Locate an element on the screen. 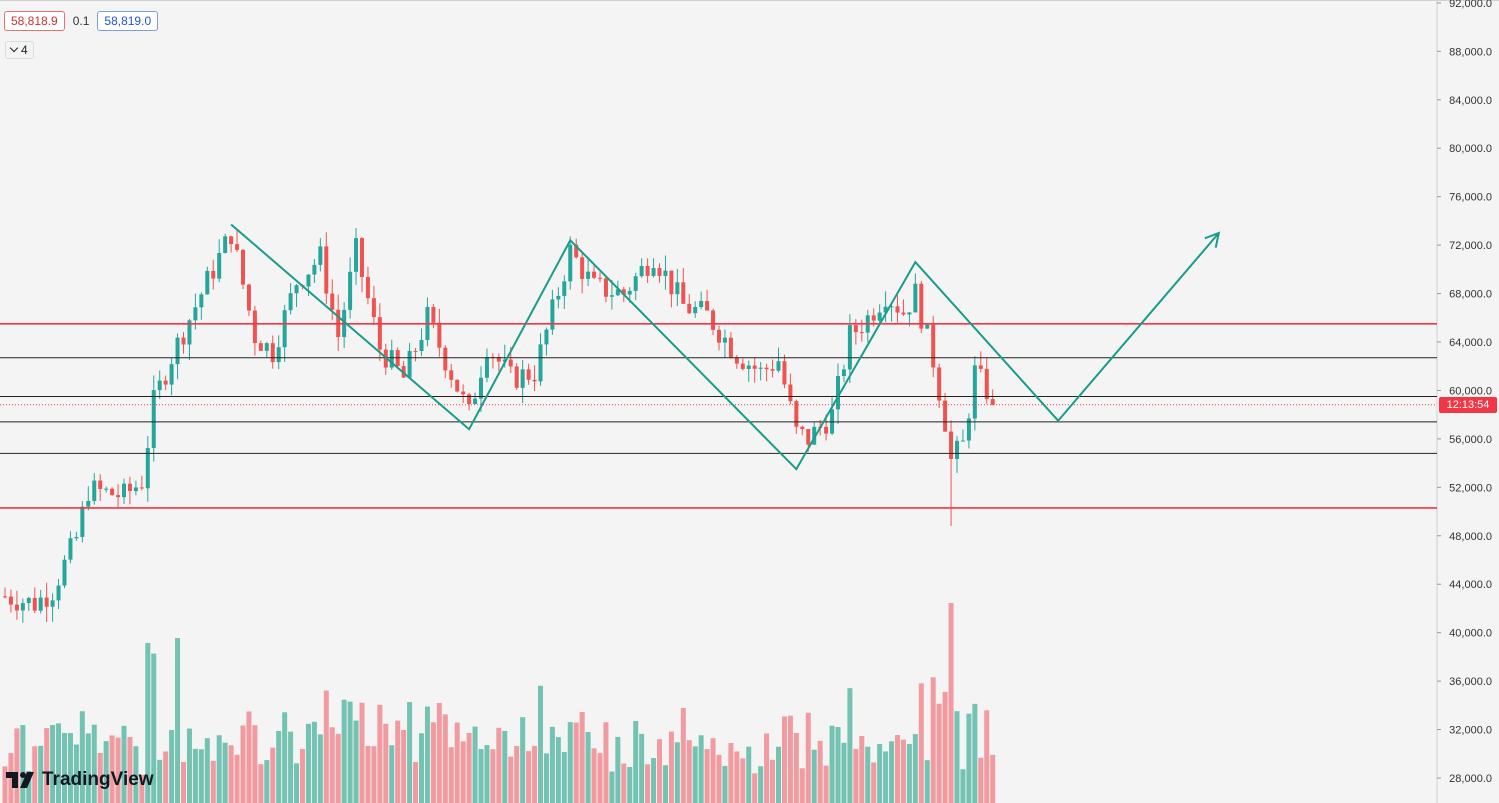 This screenshot has width=1499, height=803. y-tick-label: 88,000.0 is located at coordinates (1470, 52).